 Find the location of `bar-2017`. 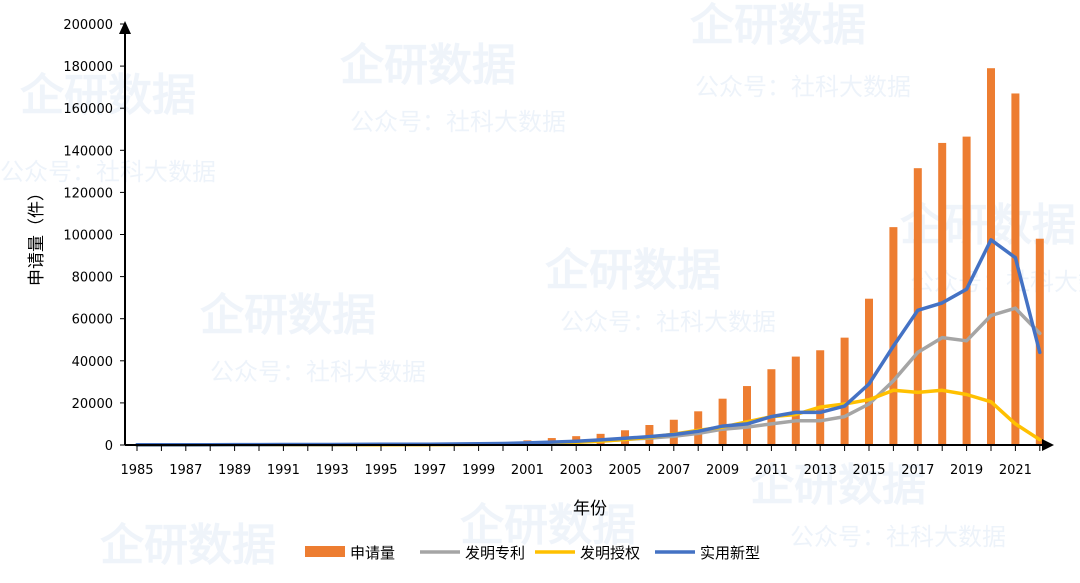

bar-2017 is located at coordinates (917, 306).